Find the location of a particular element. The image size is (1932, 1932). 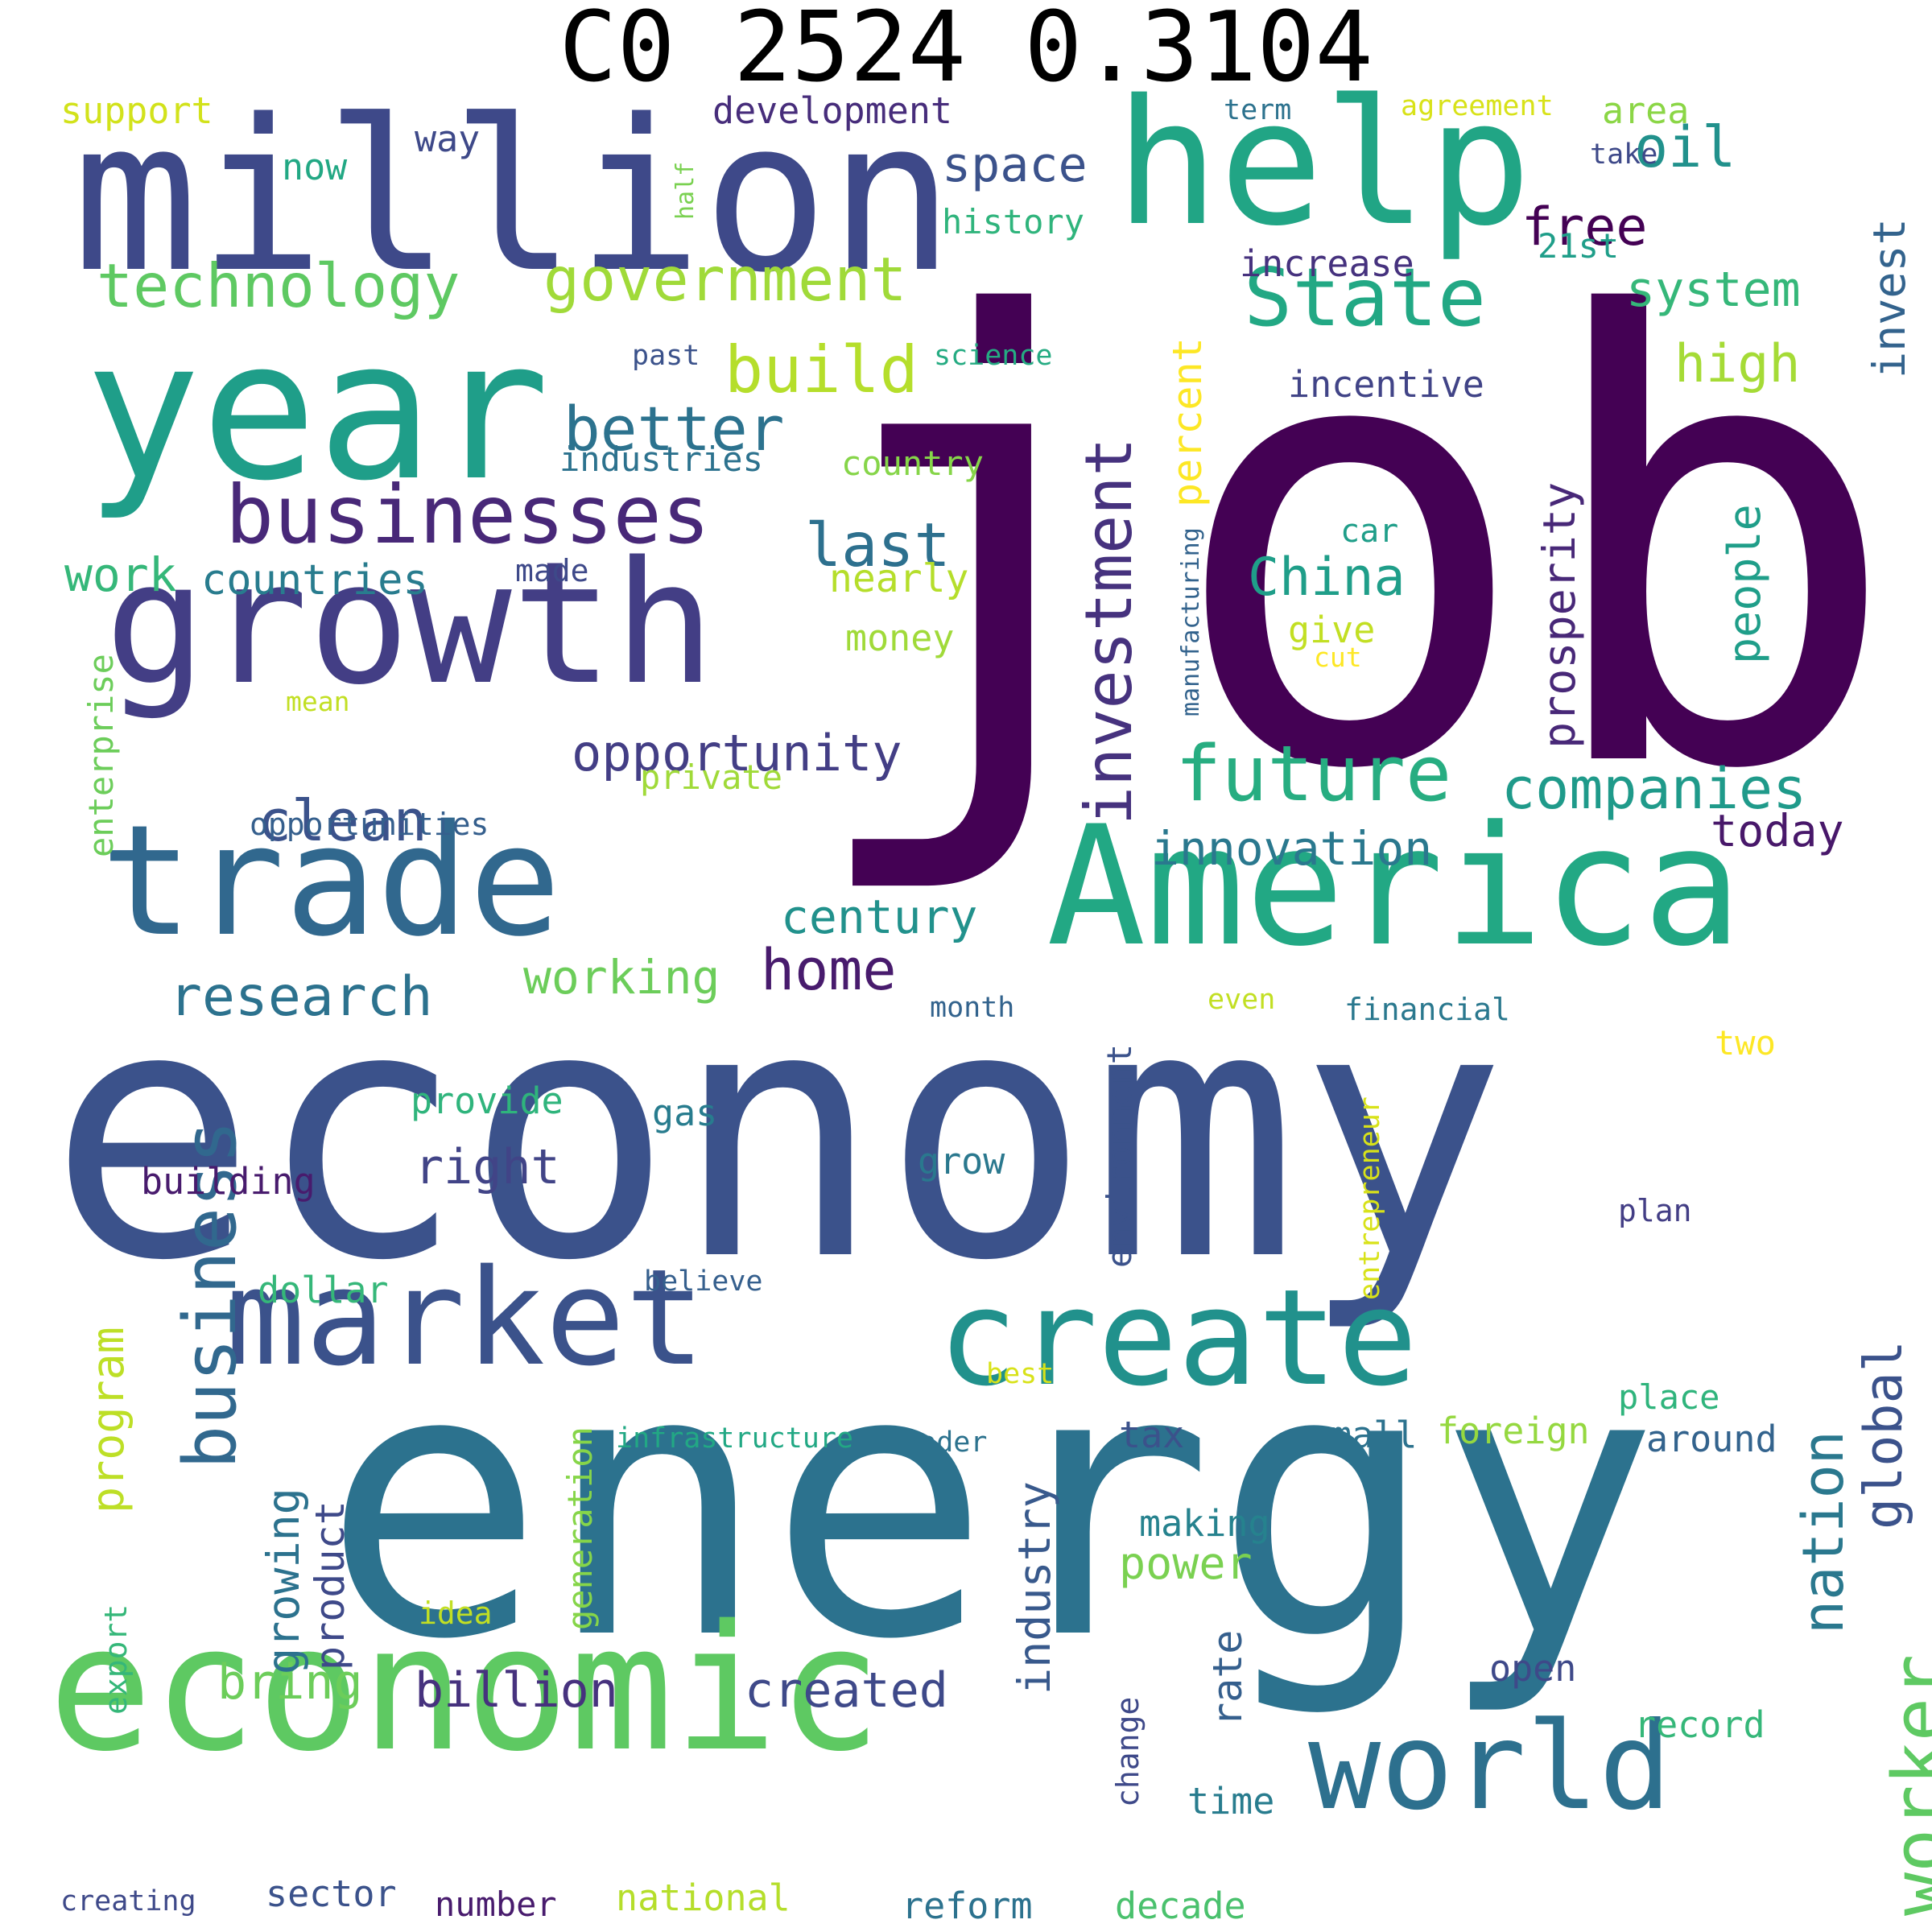

word-term: term is located at coordinates (1258, 110).